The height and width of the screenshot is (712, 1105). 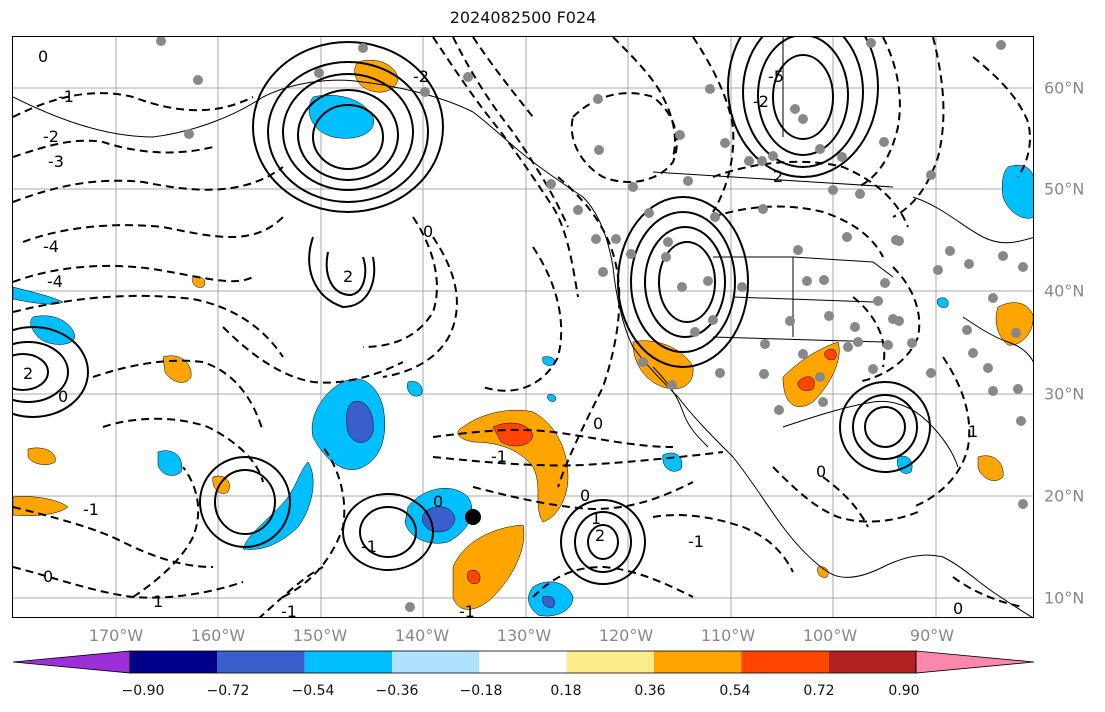 What do you see at coordinates (320, 635) in the screenshot?
I see `lon-label: 150°W` at bounding box center [320, 635].